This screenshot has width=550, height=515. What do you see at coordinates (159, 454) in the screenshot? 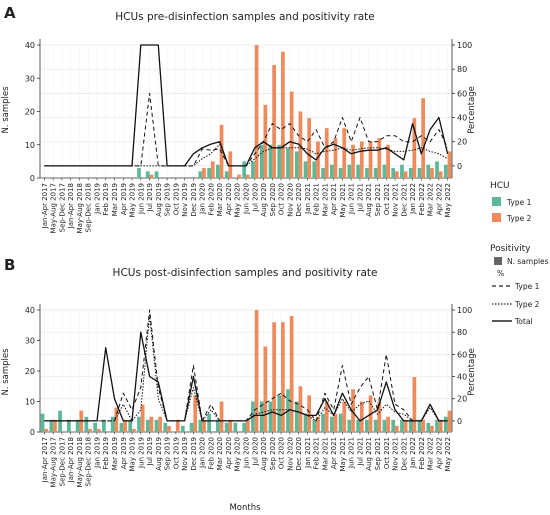
I see `x-tick-label: Aug 2019` at bounding box center [159, 454].